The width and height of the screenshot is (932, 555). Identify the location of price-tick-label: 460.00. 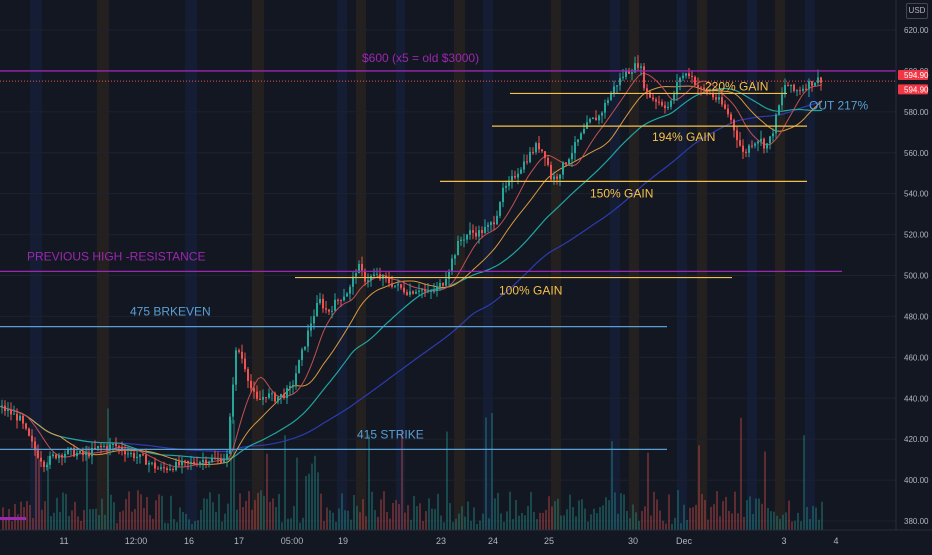
(916, 357).